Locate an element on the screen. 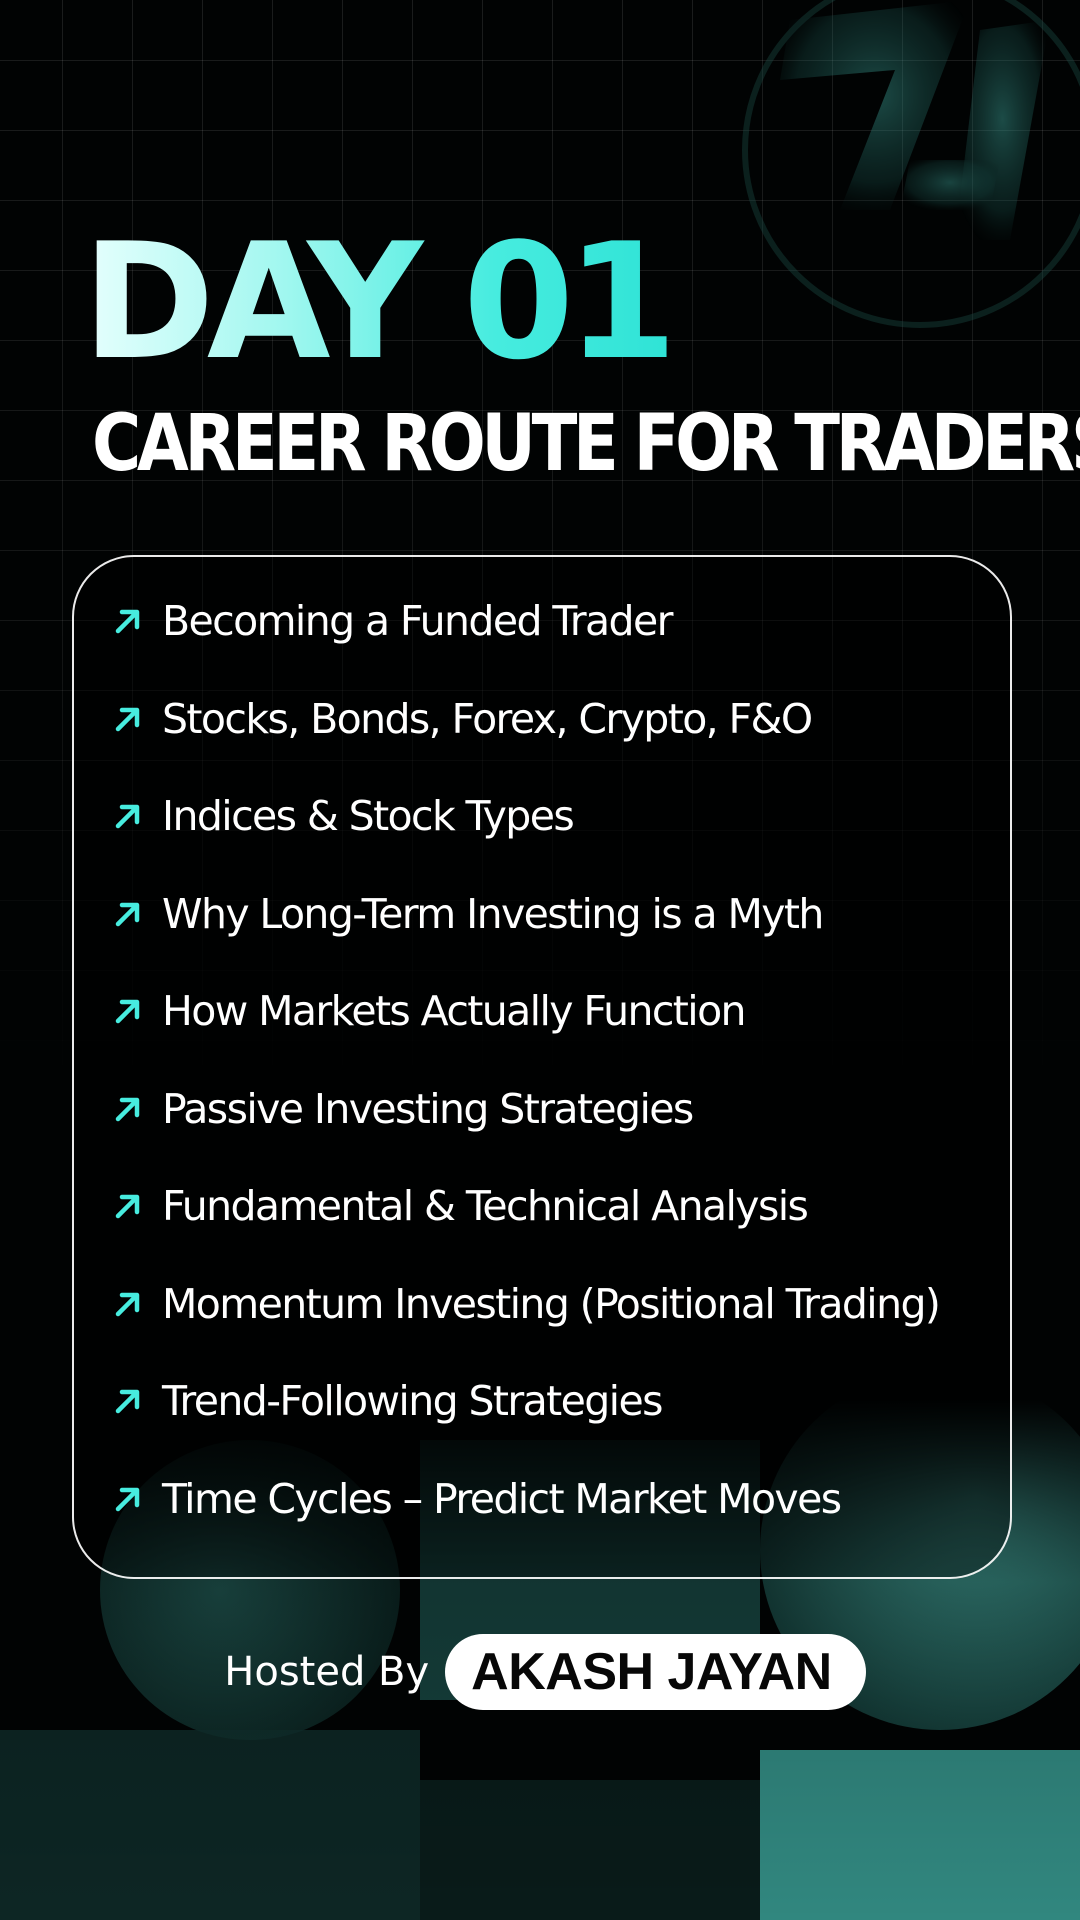  topic-item: Time Cycles – Predict Market Moves is located at coordinates (476, 1499).